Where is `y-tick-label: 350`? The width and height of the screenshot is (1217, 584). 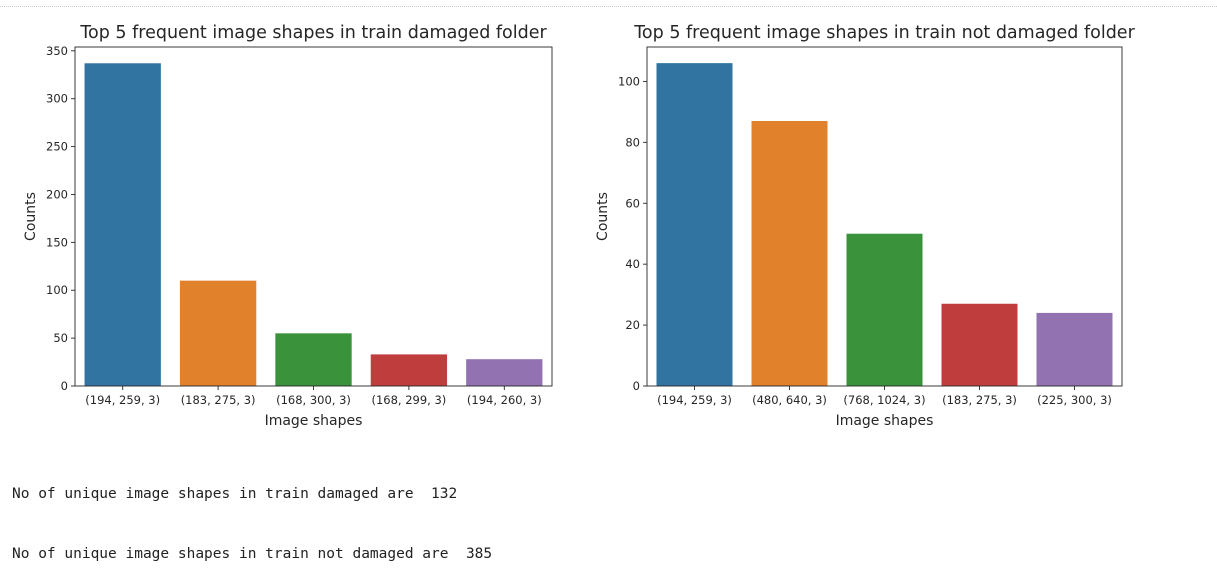
y-tick-label: 350 is located at coordinates (57, 51).